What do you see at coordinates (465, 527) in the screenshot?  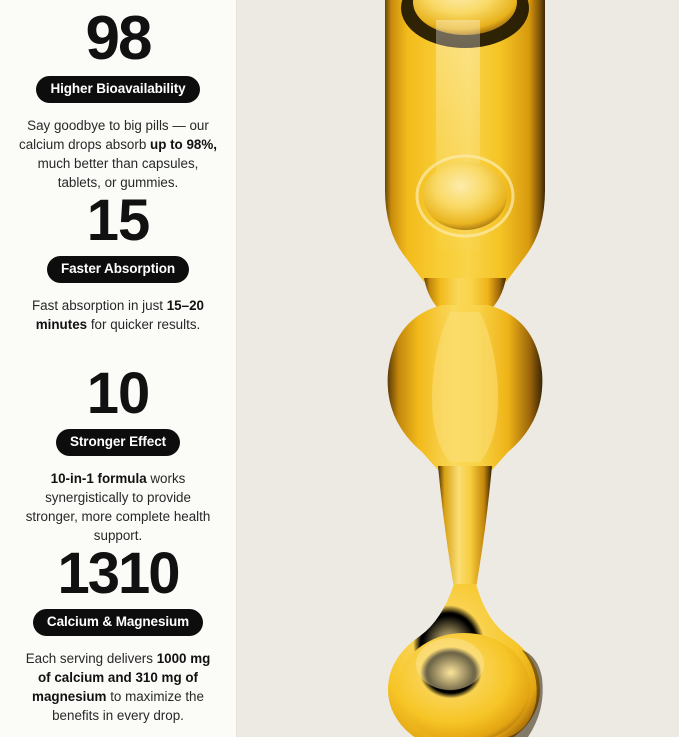 I see `oil-stream` at bounding box center [465, 527].